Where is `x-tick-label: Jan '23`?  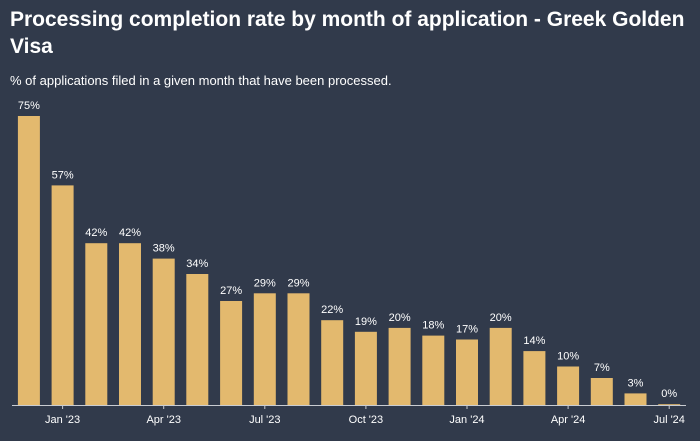 x-tick-label: Jan '23 is located at coordinates (62, 420).